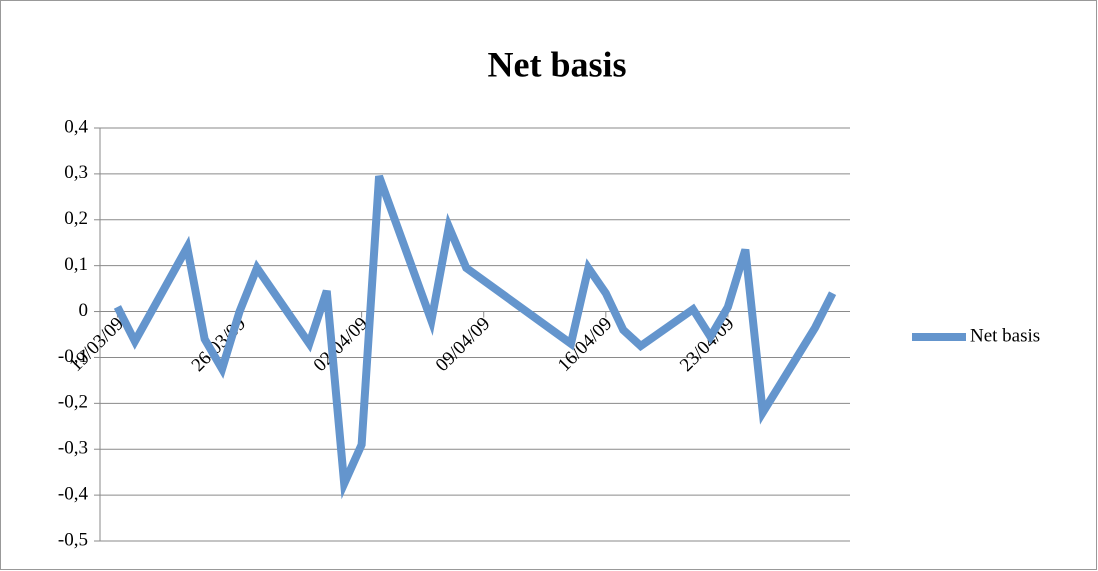 This screenshot has width=1098, height=571. What do you see at coordinates (73, 448) in the screenshot?
I see `y-tick-label: -0,3` at bounding box center [73, 448].